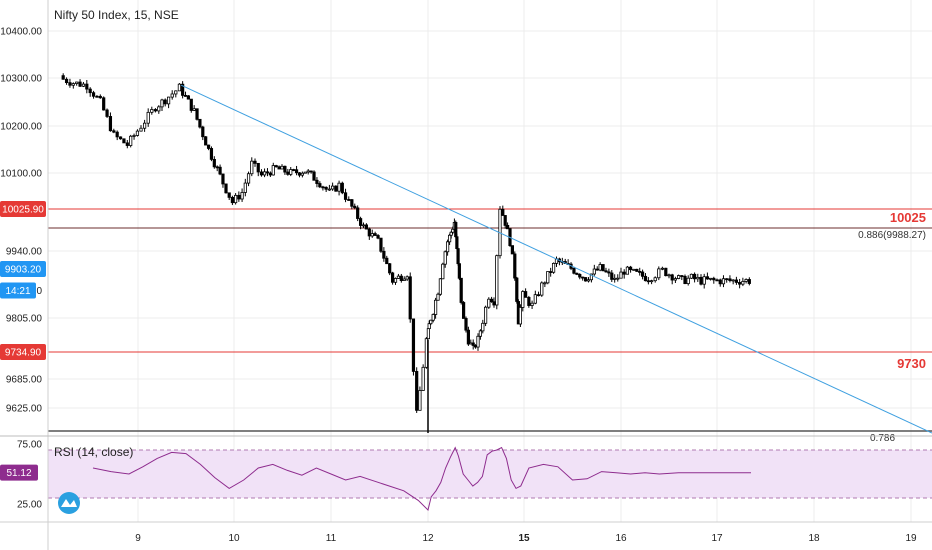 The image size is (932, 550). I want to click on level-tag: 10025.90, so click(23, 210).